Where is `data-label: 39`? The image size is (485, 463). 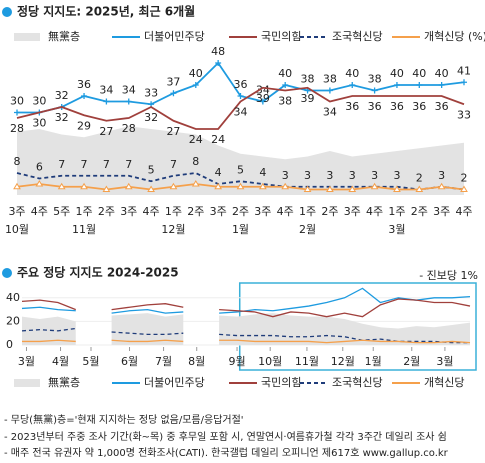
data-label: 39 is located at coordinates (263, 98).